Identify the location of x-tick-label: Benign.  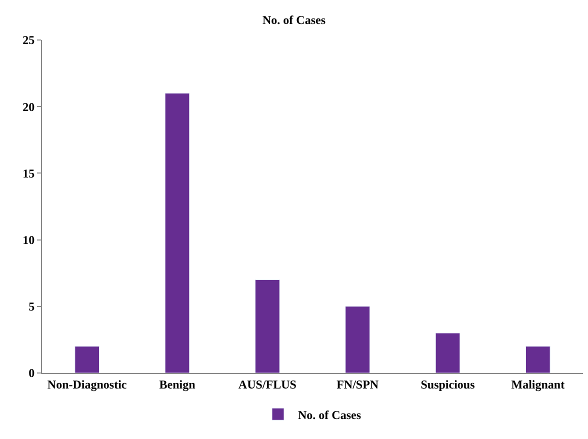
(177, 384).